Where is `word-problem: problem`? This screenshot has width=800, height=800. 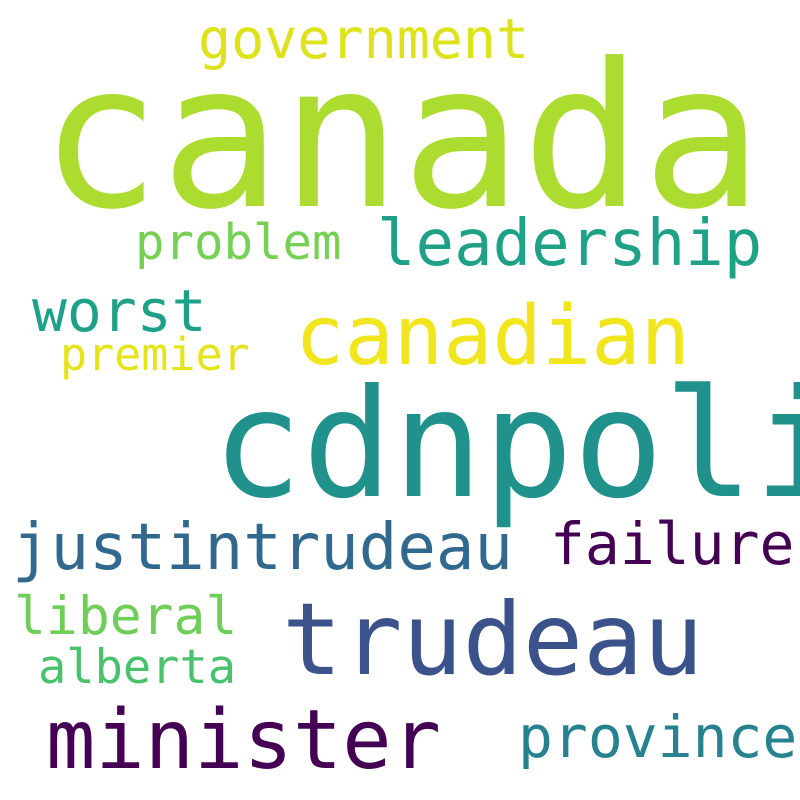 word-problem: problem is located at coordinates (238, 242).